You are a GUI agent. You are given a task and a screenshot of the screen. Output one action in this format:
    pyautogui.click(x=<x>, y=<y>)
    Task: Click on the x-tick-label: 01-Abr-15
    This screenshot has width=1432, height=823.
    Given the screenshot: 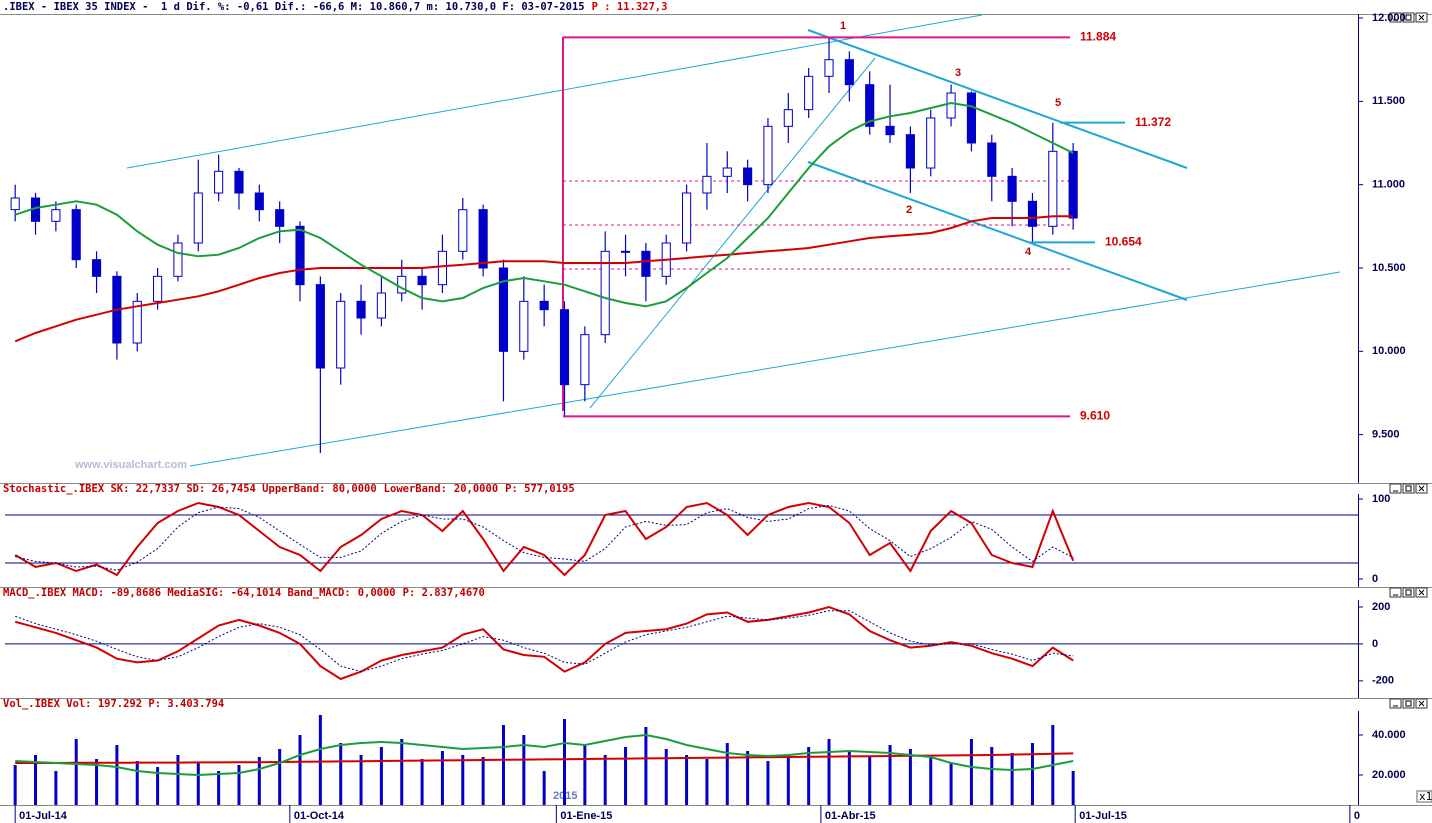 What is the action you would take?
    pyautogui.click(x=850, y=816)
    